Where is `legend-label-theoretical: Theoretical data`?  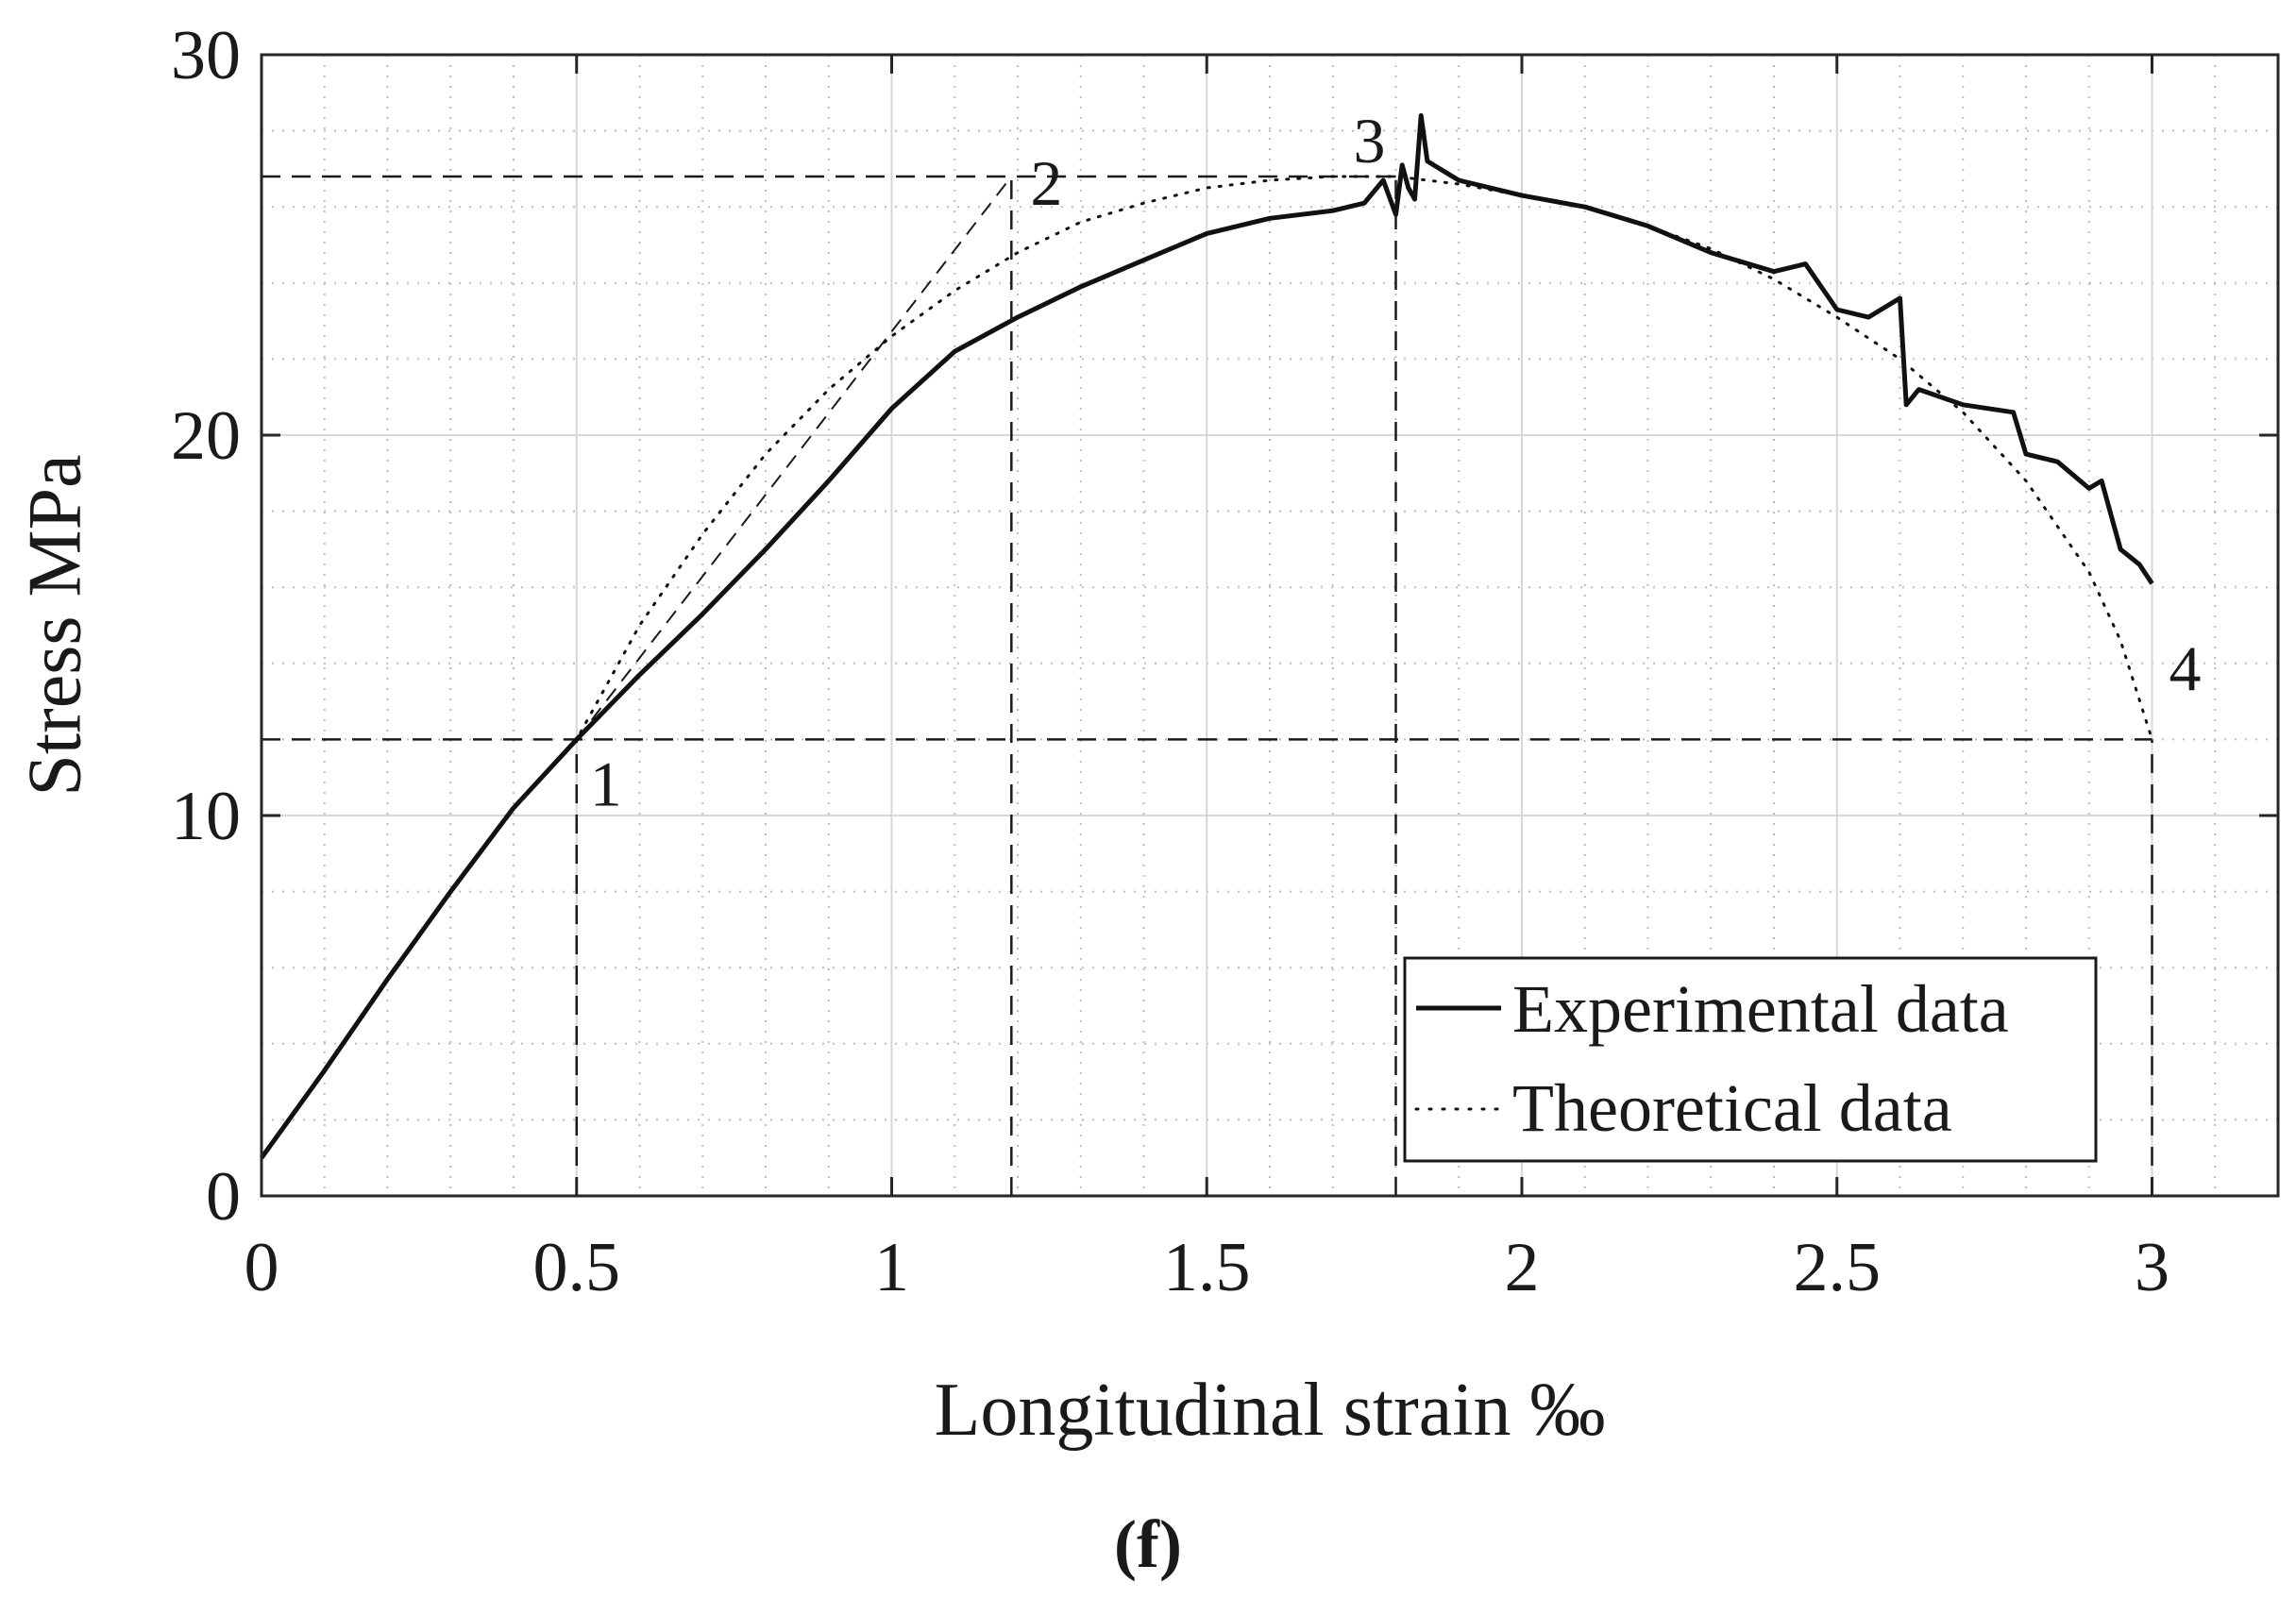
legend-label-theoretical: Theoretical data is located at coordinates (1732, 1108).